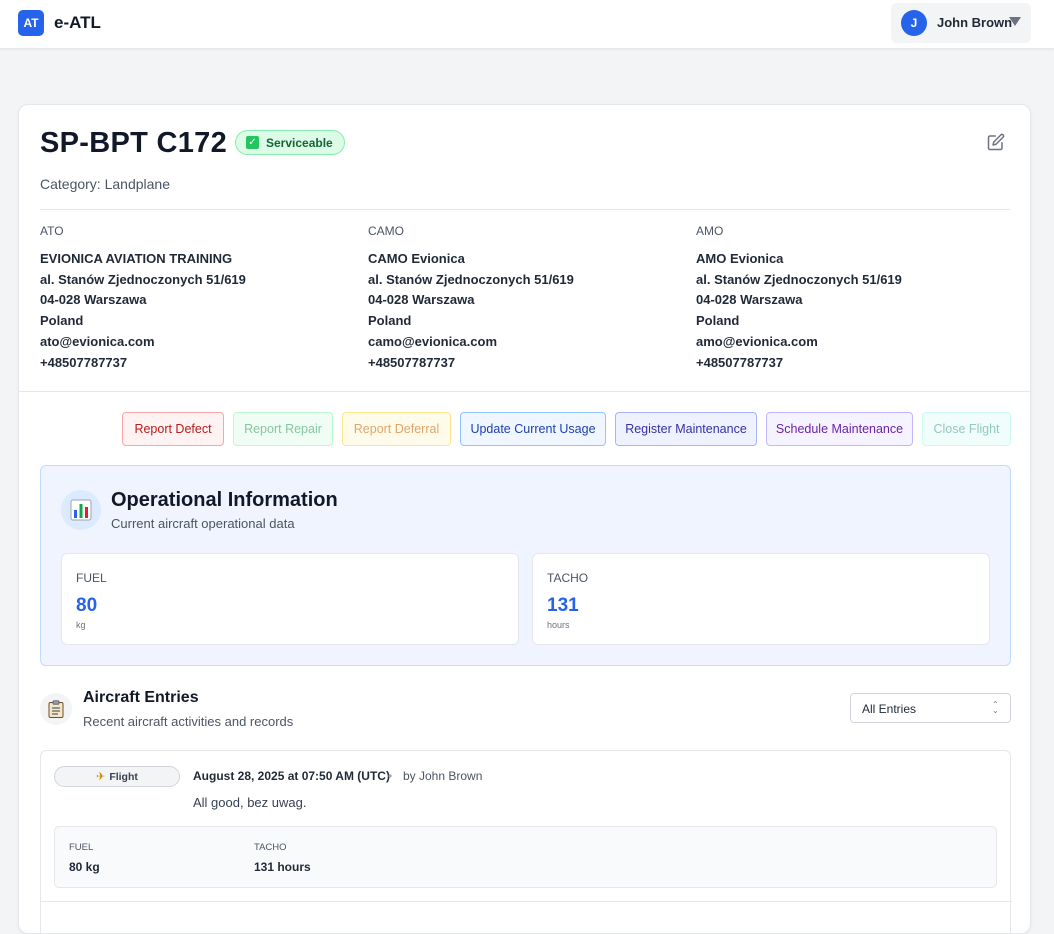 This screenshot has height=934, width=1054. I want to click on user-name: John Brown, so click(975, 22).